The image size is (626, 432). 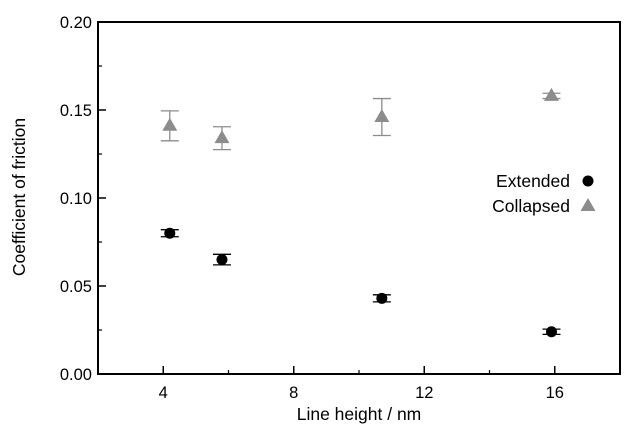 What do you see at coordinates (76, 375) in the screenshot?
I see `y-tick-label: 0.00` at bounding box center [76, 375].